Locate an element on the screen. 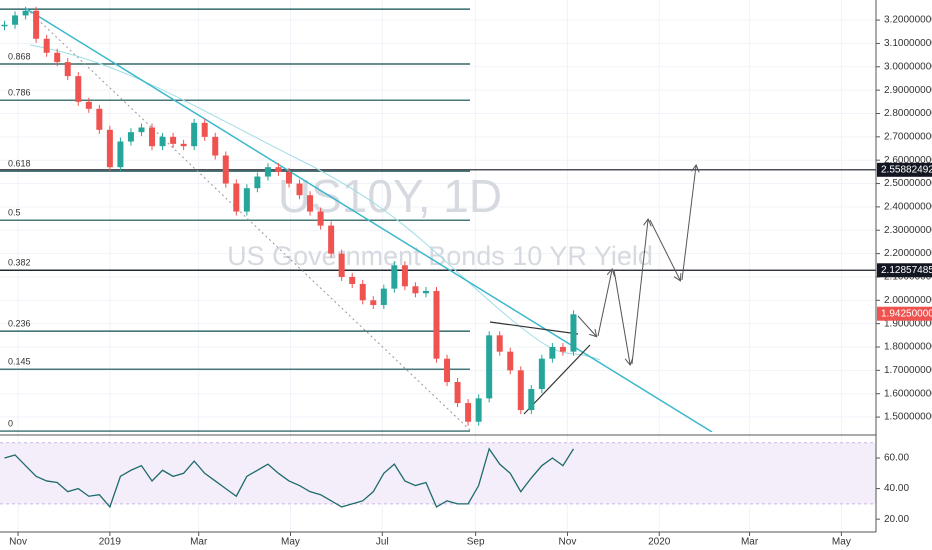  y2-tick-label: 40.00 is located at coordinates (896, 488).